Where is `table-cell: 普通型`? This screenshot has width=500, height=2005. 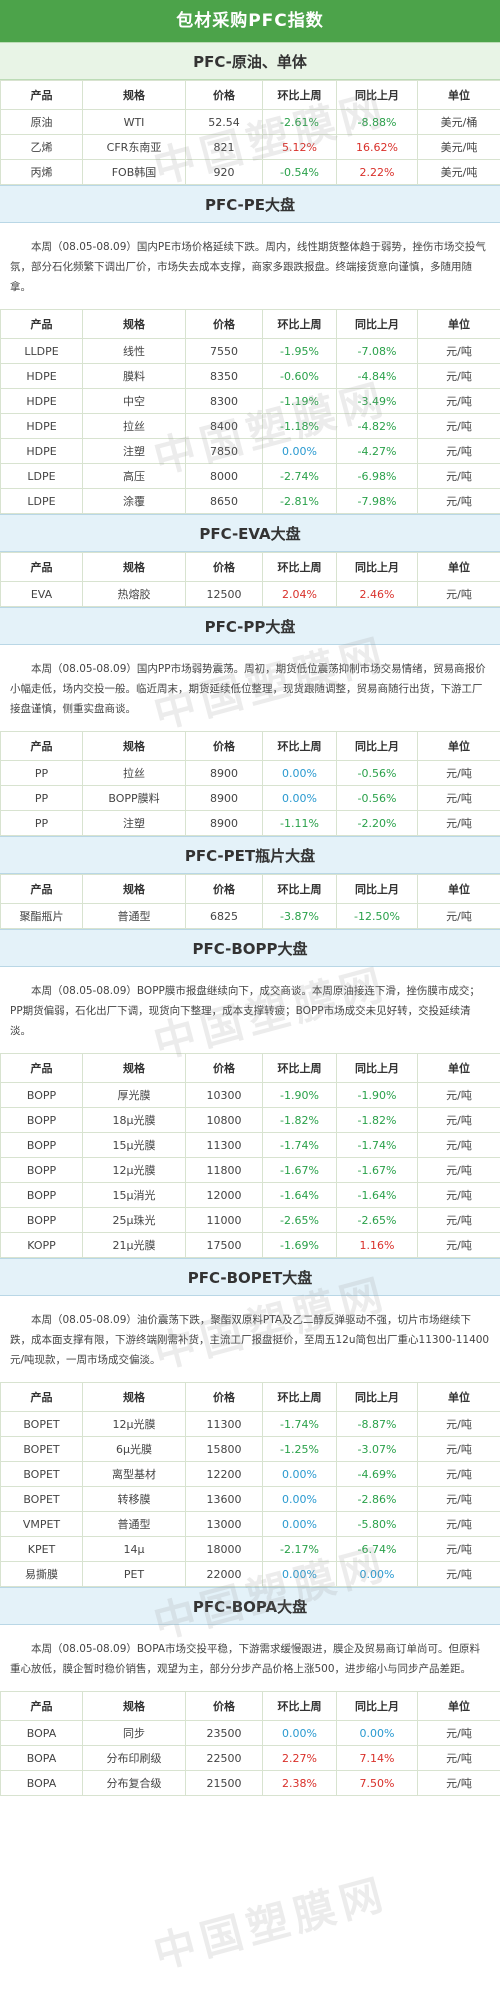
table-cell: 普通型 is located at coordinates (134, 916).